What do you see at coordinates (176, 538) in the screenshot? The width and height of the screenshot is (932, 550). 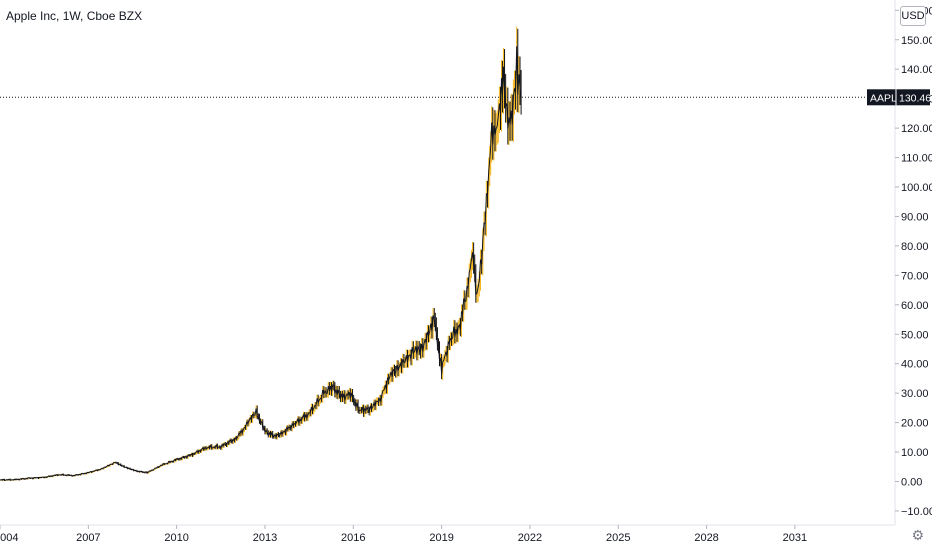 I see `time-tick-label: 2010` at bounding box center [176, 538].